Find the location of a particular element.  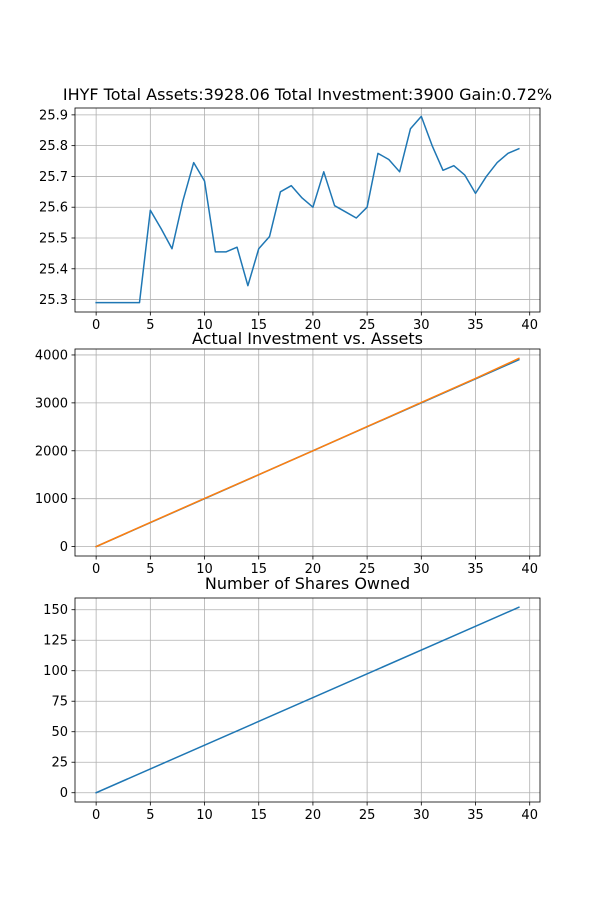

chart-title: Number of Shares Owned is located at coordinates (307, 583).